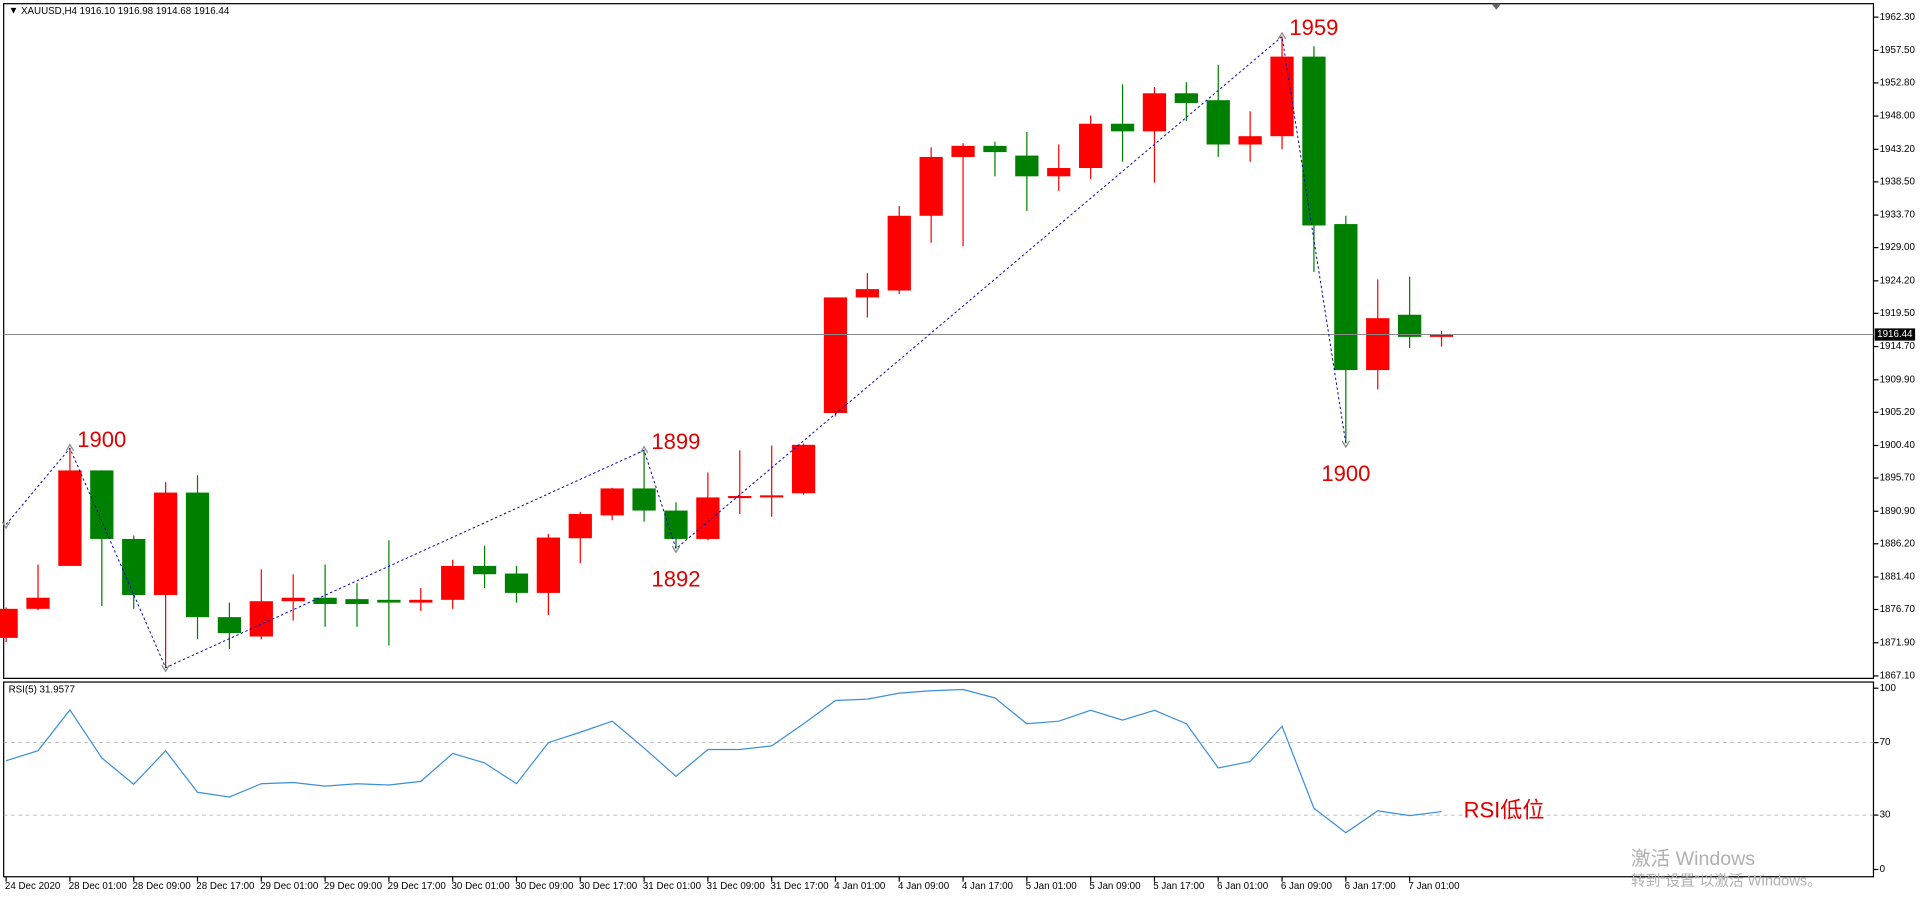  Describe the element at coordinates (1885, 815) in the screenshot. I see `y-tick-label: 30` at that location.